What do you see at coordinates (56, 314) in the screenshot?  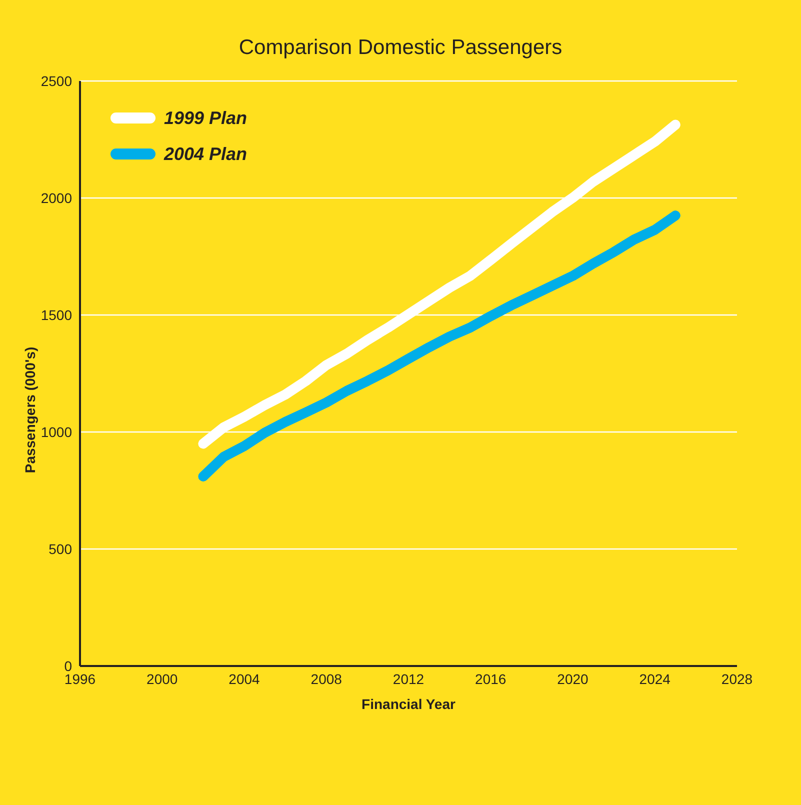 I see `y-tick-label: 1500` at bounding box center [56, 314].